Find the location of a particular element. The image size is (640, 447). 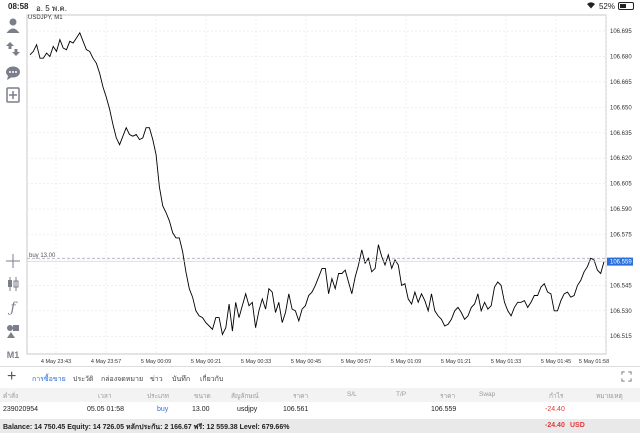

objects-icon is located at coordinates (13, 331).